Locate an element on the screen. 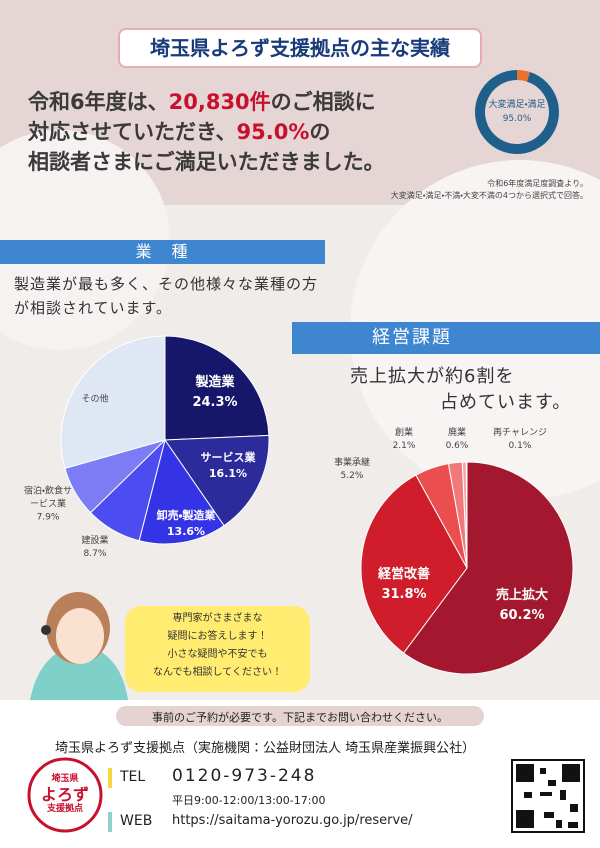 The width and height of the screenshot is (600, 848). category: 売上拡大 is located at coordinates (522, 595).